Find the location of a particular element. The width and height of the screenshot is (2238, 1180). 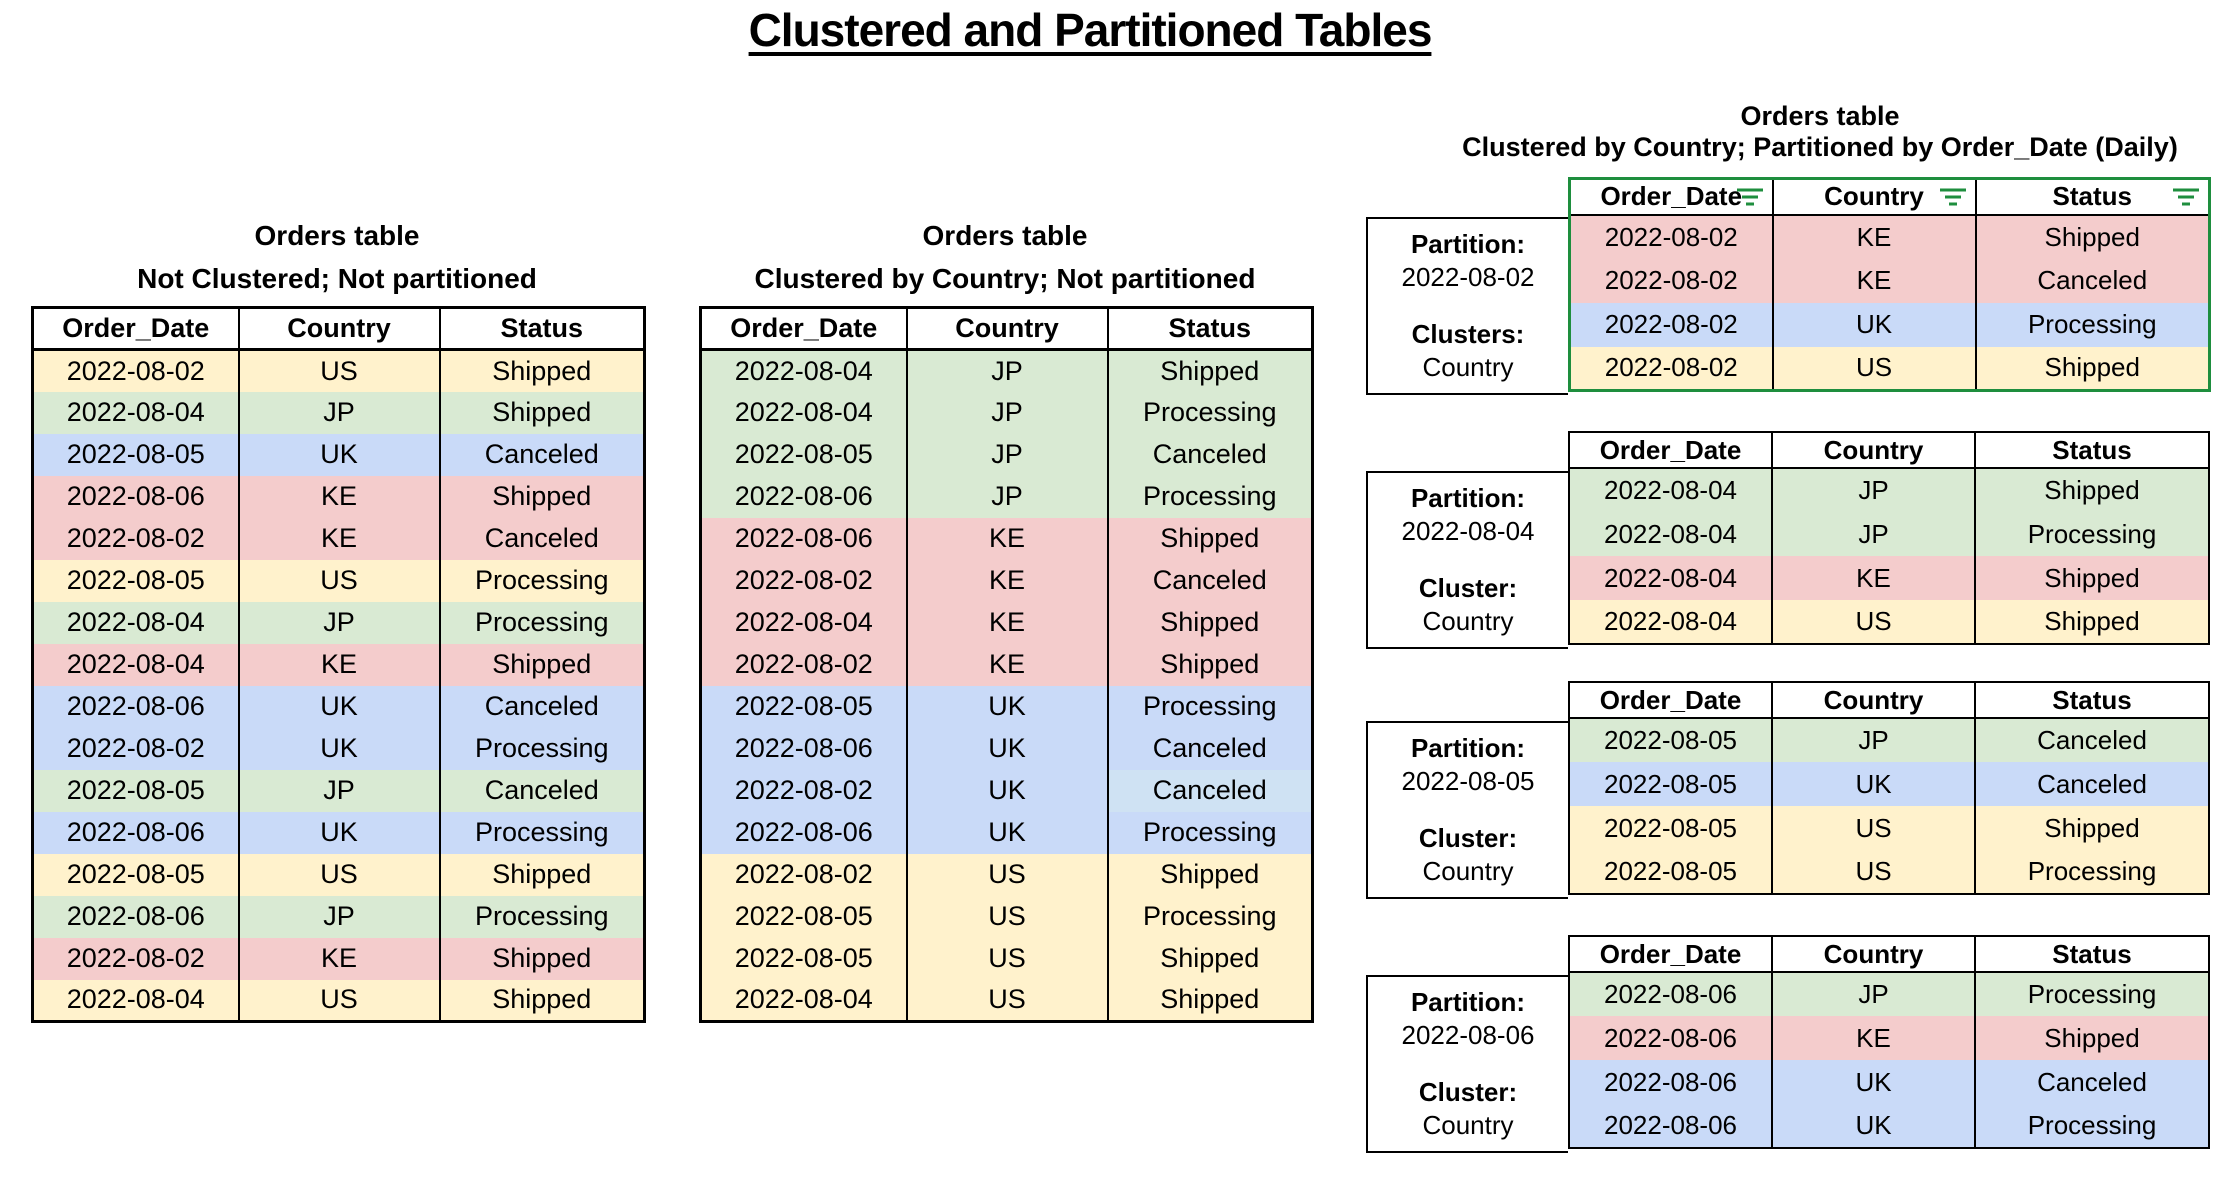

table-row: 2022-08-02 US Shipped is located at coordinates (1889, 368).